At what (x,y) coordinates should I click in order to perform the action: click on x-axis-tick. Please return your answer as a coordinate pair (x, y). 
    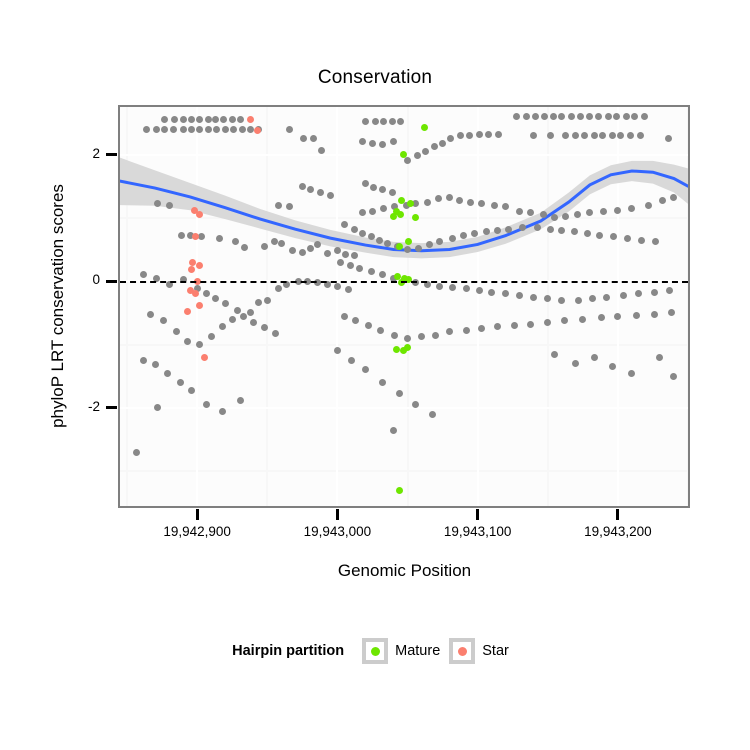
    Looking at the image, I should click on (478, 514).